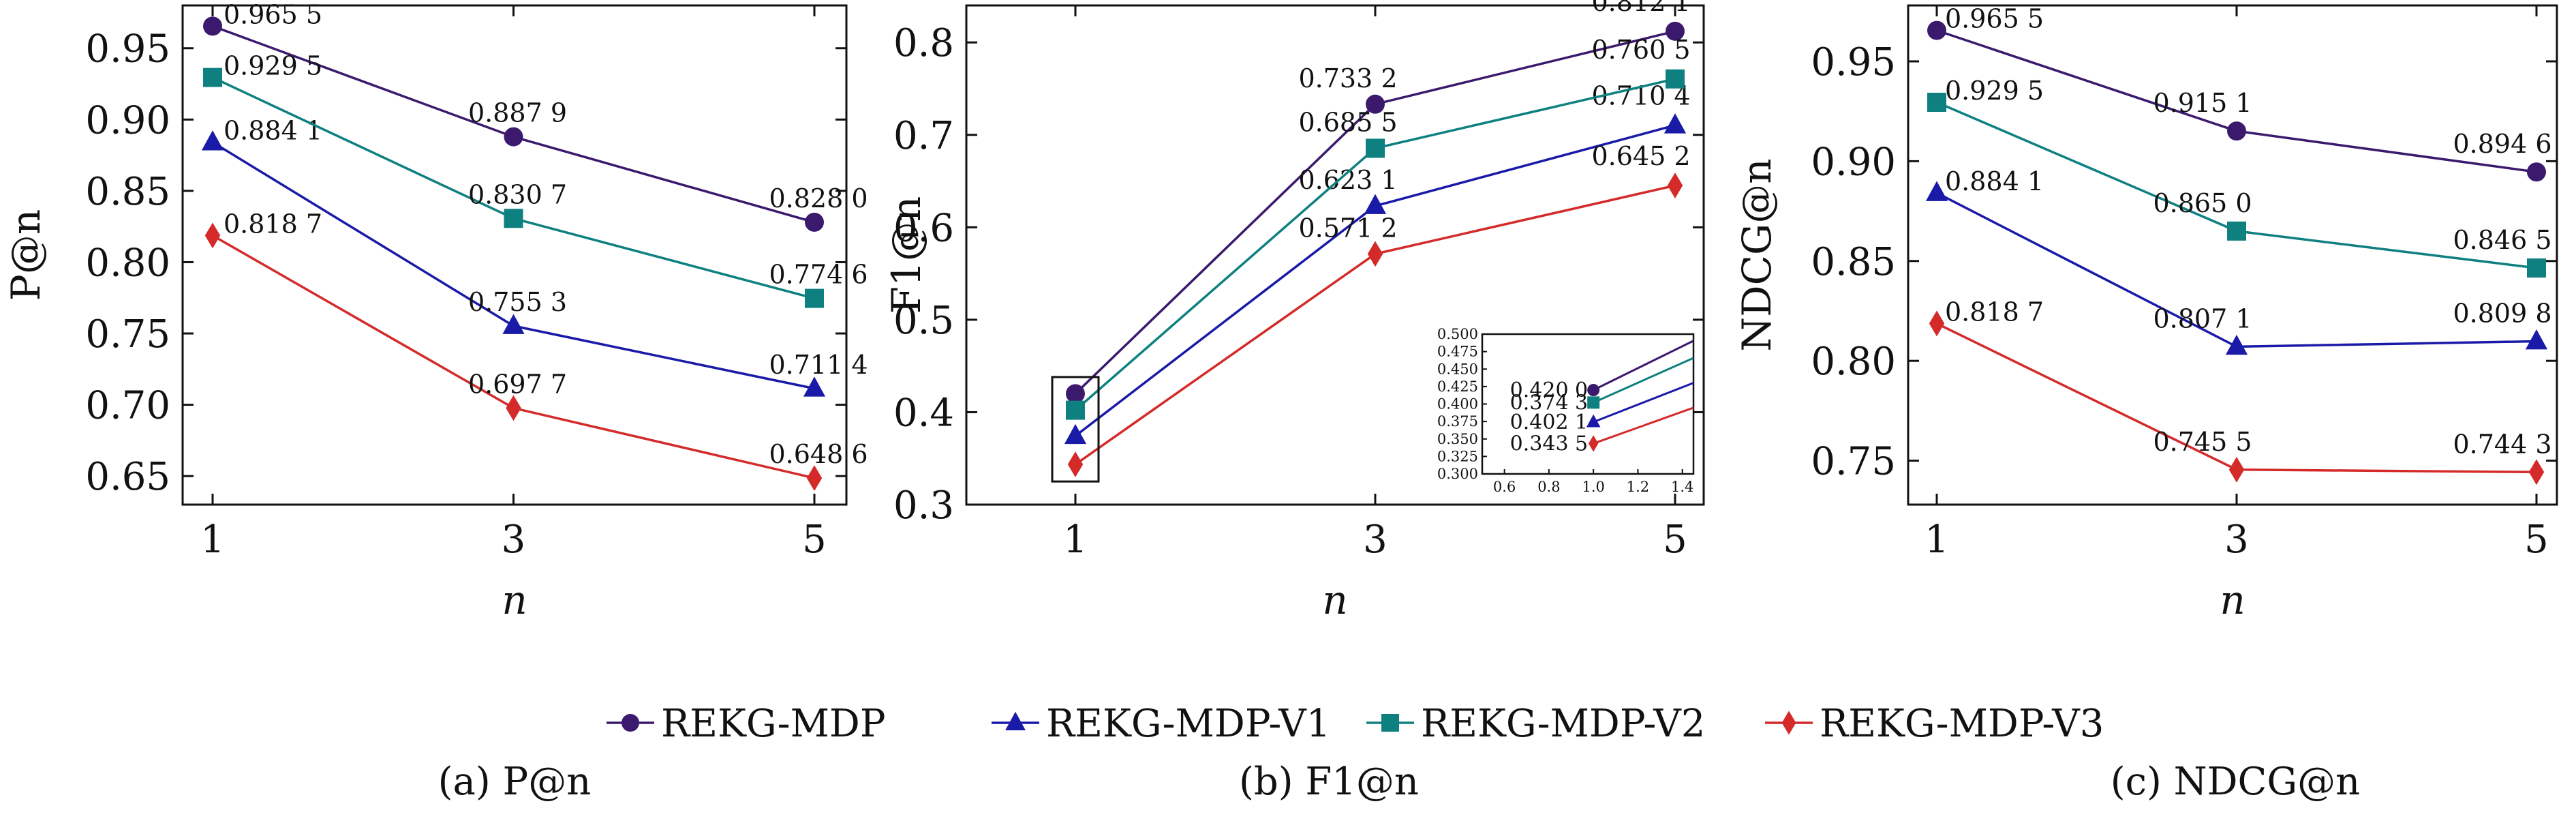 Image resolution: width=2576 pixels, height=821 pixels. What do you see at coordinates (1329, 782) in the screenshot?
I see `panel-caption: (b) F1@n` at bounding box center [1329, 782].